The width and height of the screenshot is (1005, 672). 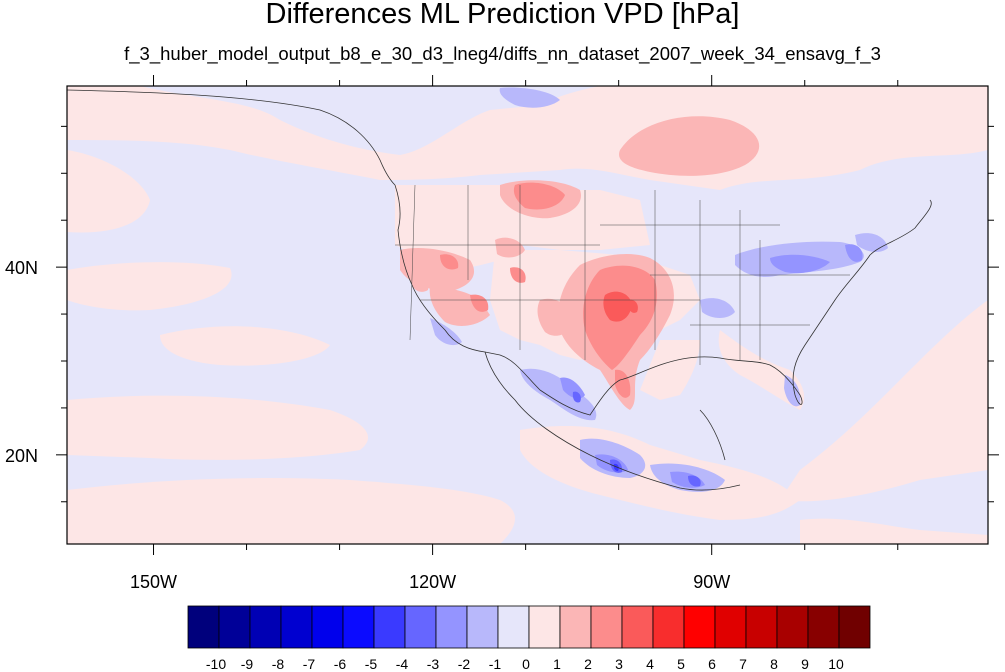 I want to click on colorbar-label: 10, so click(x=836, y=664).